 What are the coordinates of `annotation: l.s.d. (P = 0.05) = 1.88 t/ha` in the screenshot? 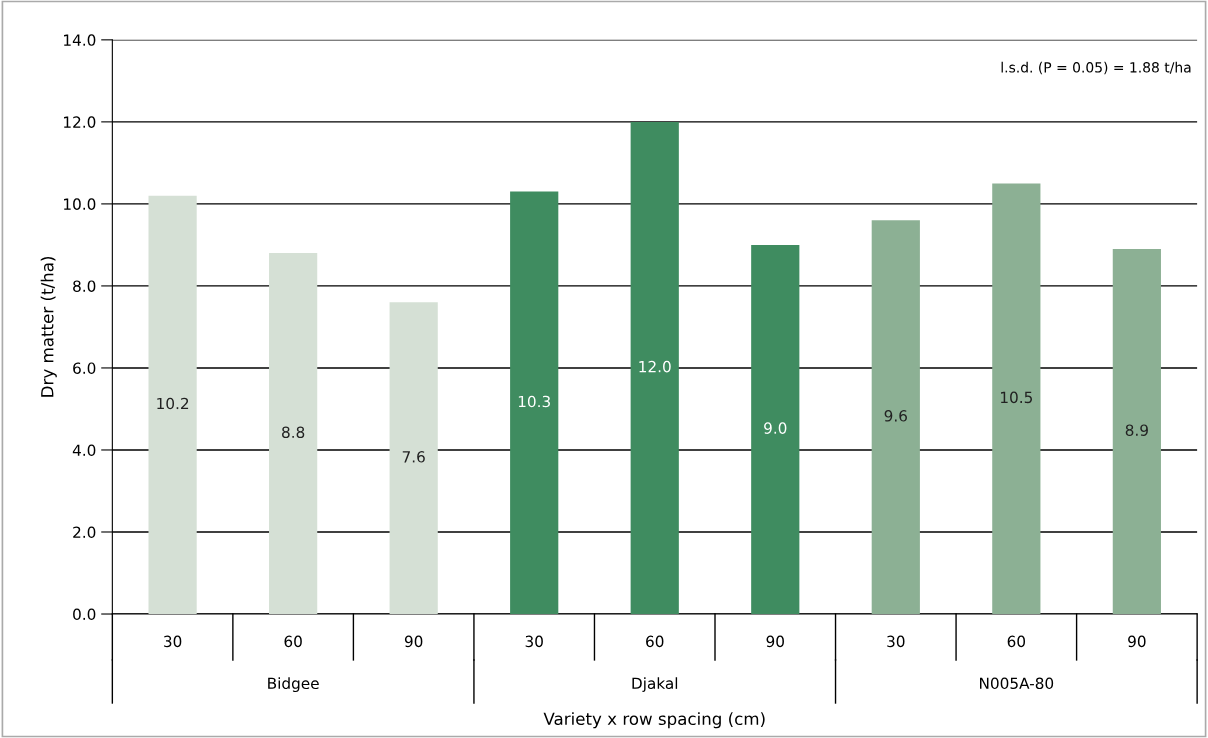 It's located at (1096, 68).